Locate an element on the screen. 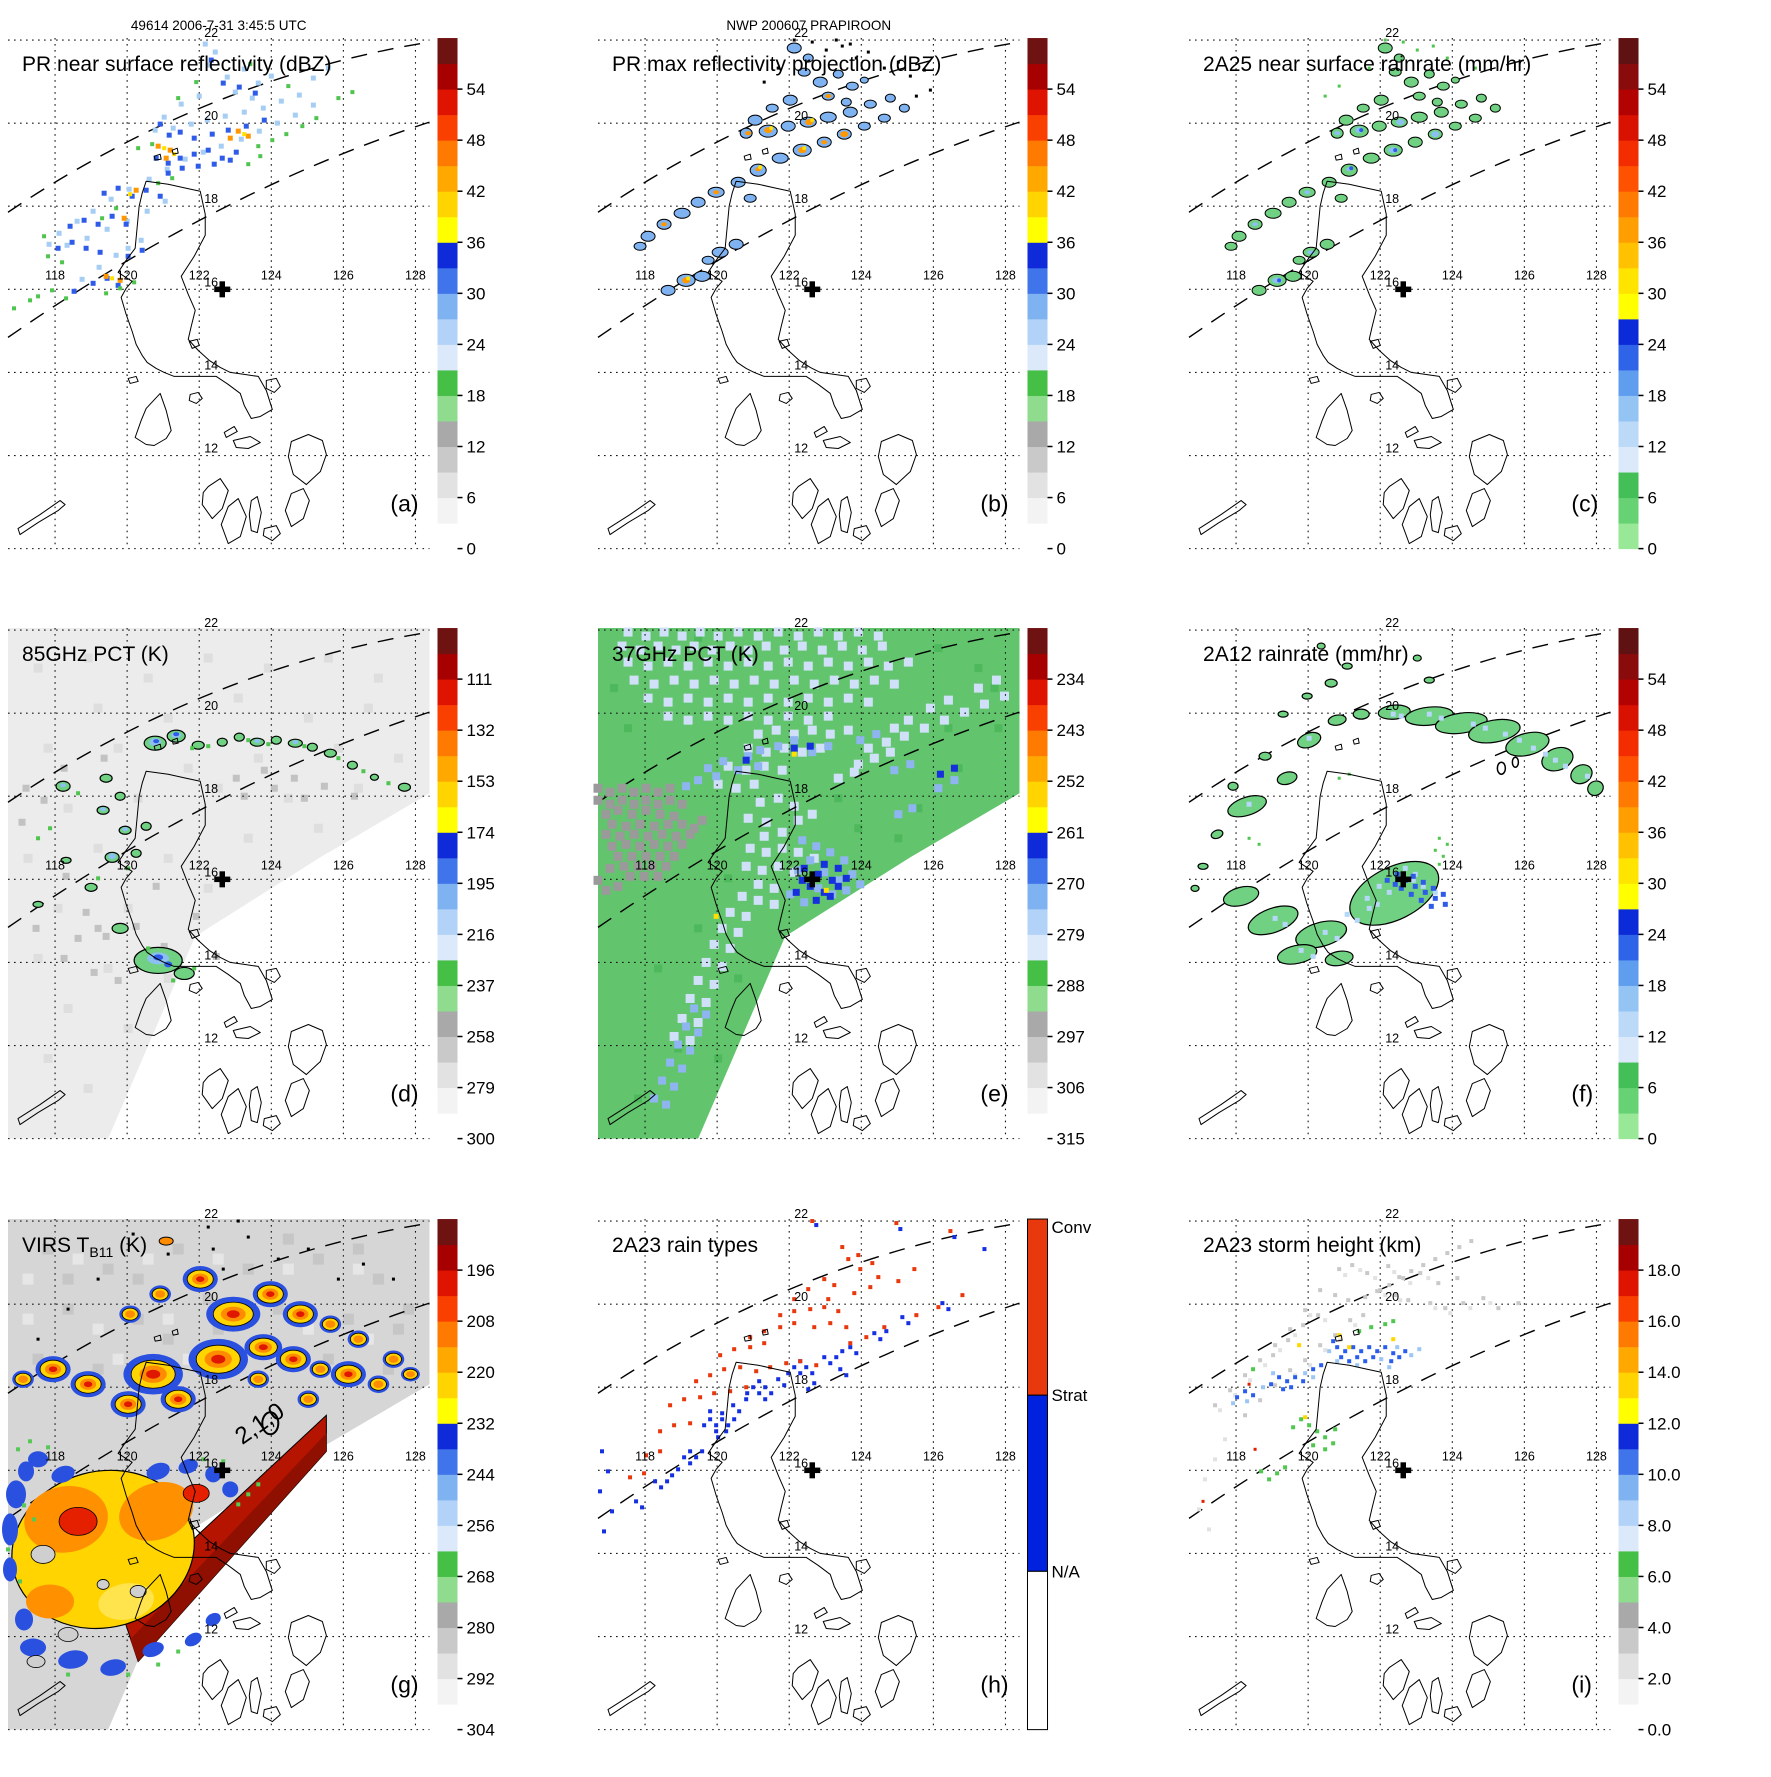 The height and width of the screenshot is (1777, 1771). panel-f-colorbar-tick: 36 is located at coordinates (1656, 833).